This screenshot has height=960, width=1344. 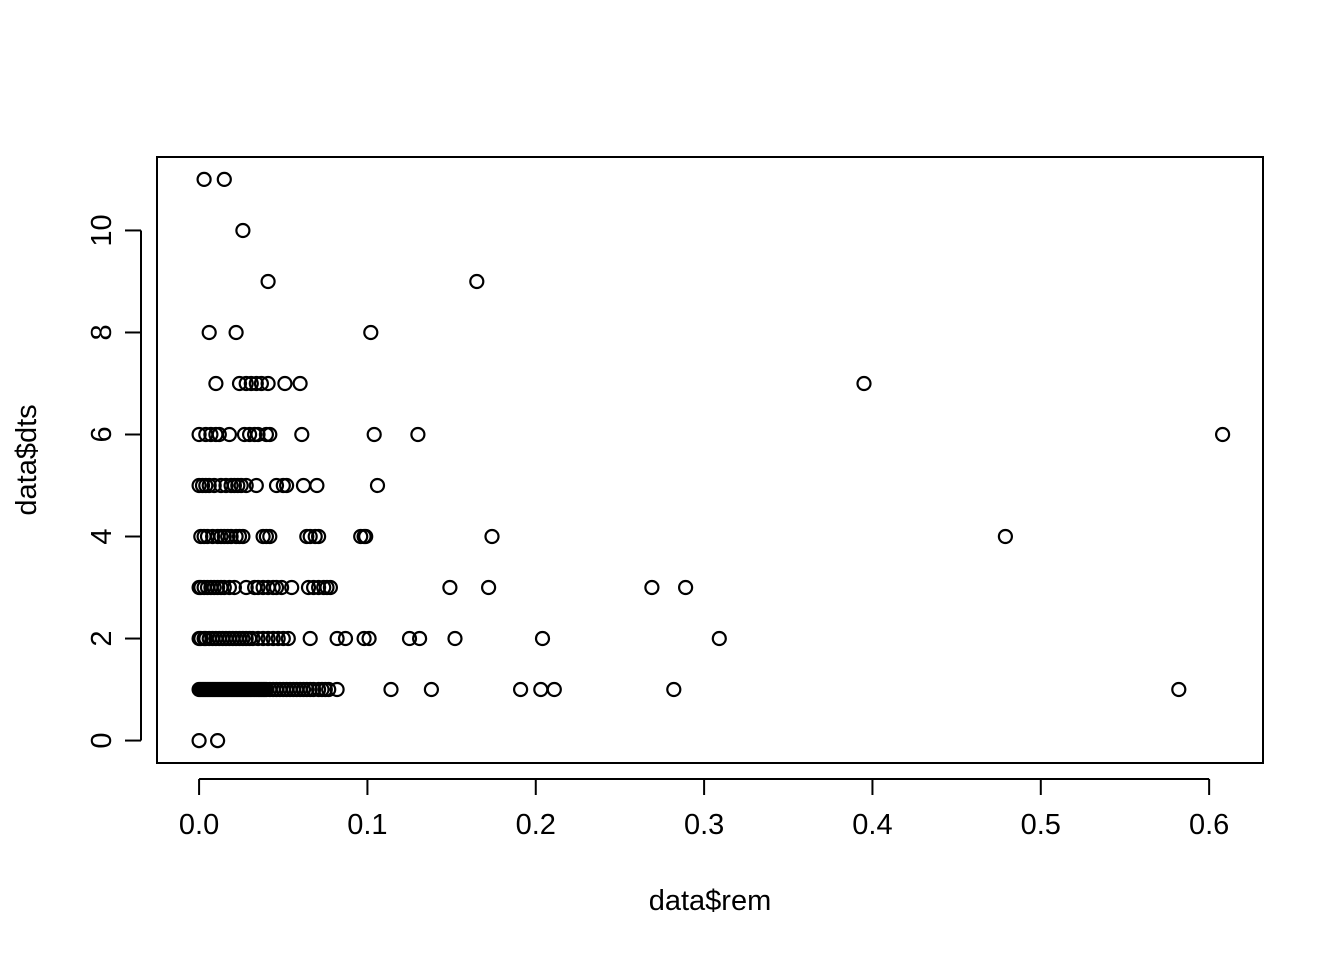 What do you see at coordinates (102, 332) in the screenshot?
I see `y-tick-label: 8` at bounding box center [102, 332].